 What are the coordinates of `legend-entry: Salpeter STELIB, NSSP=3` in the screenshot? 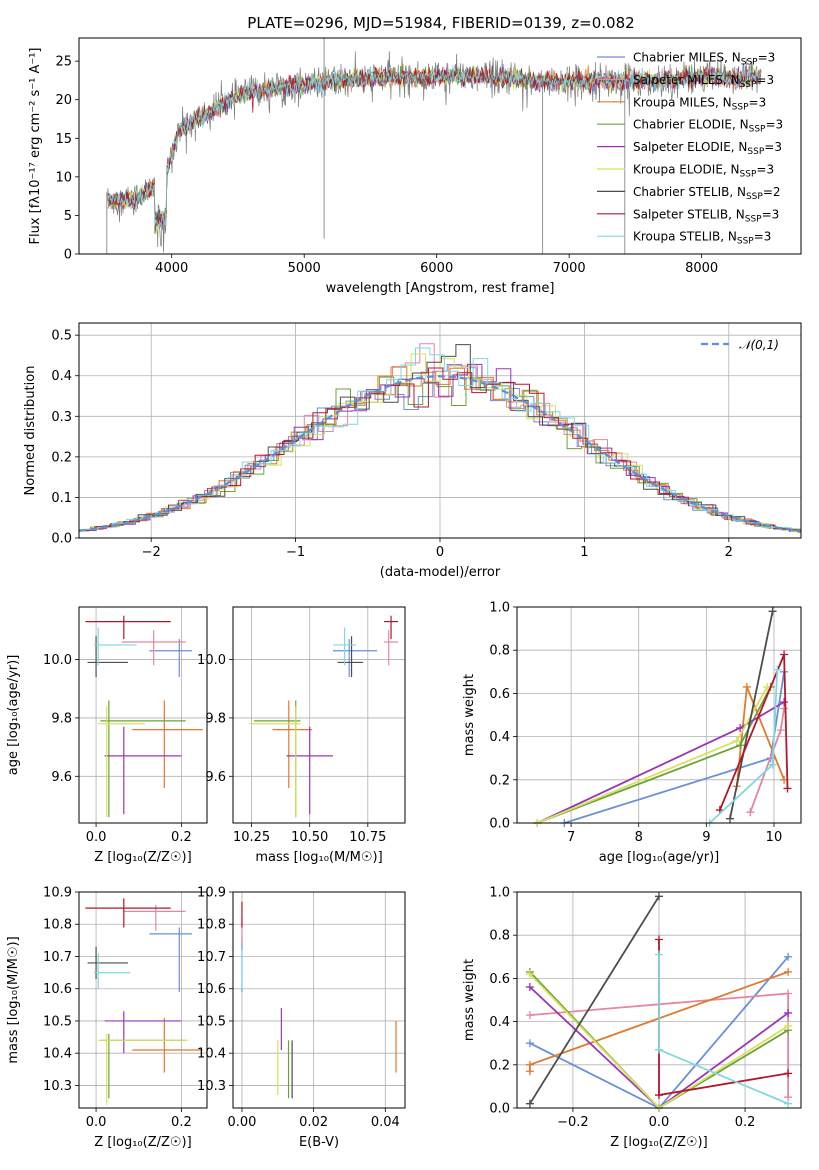 It's located at (706, 215).